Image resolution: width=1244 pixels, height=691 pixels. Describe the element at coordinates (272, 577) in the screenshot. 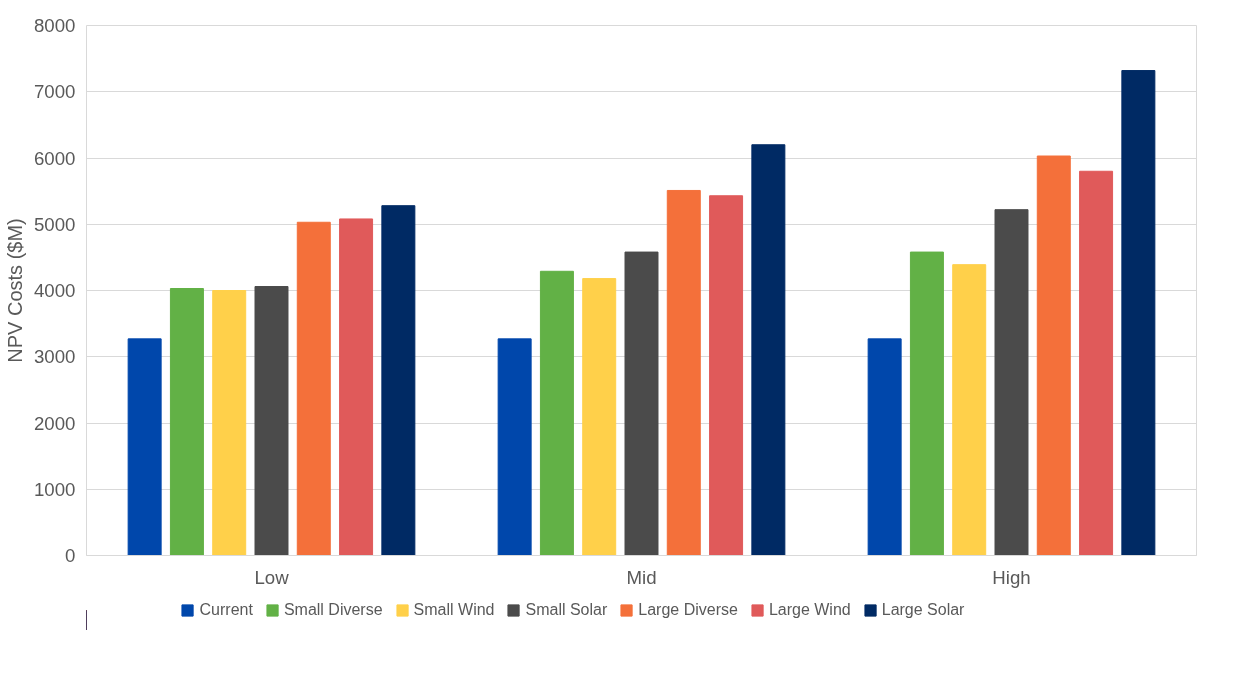

I see `x-tick-label: Low` at that location.